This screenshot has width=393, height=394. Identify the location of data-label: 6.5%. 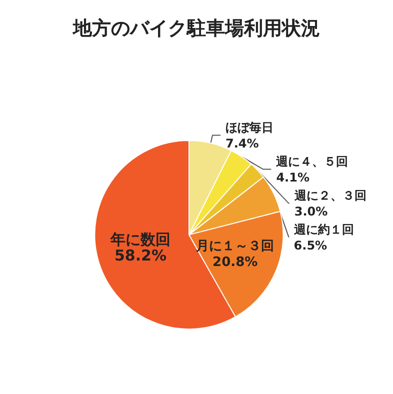
(311, 245).